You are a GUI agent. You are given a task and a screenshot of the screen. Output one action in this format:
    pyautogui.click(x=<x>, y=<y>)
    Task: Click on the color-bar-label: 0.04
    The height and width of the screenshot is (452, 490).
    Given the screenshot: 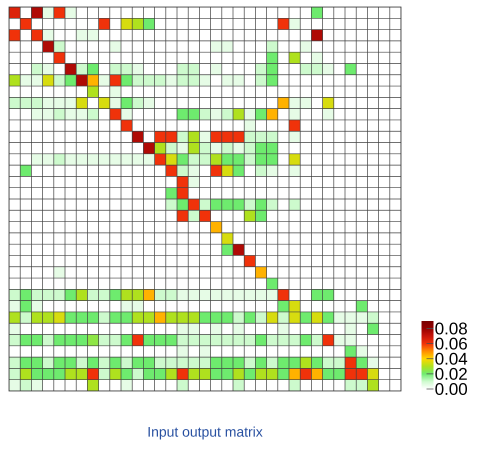 What is the action you would take?
    pyautogui.click(x=451, y=358)
    